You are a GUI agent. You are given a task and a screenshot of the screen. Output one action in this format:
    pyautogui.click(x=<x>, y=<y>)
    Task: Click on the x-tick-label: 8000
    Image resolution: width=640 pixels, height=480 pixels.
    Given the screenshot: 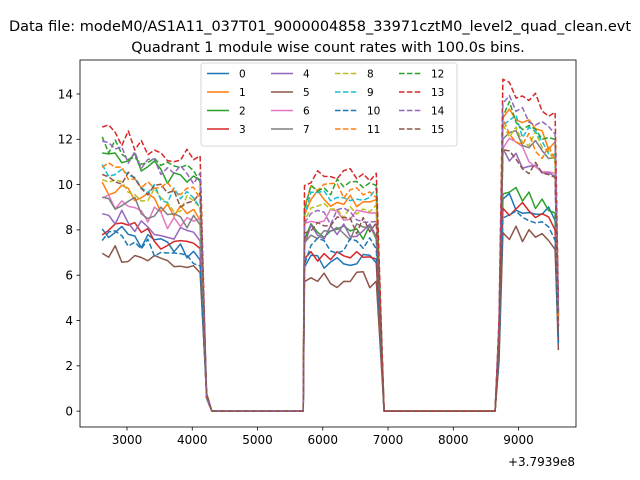 What is the action you would take?
    pyautogui.click(x=453, y=440)
    